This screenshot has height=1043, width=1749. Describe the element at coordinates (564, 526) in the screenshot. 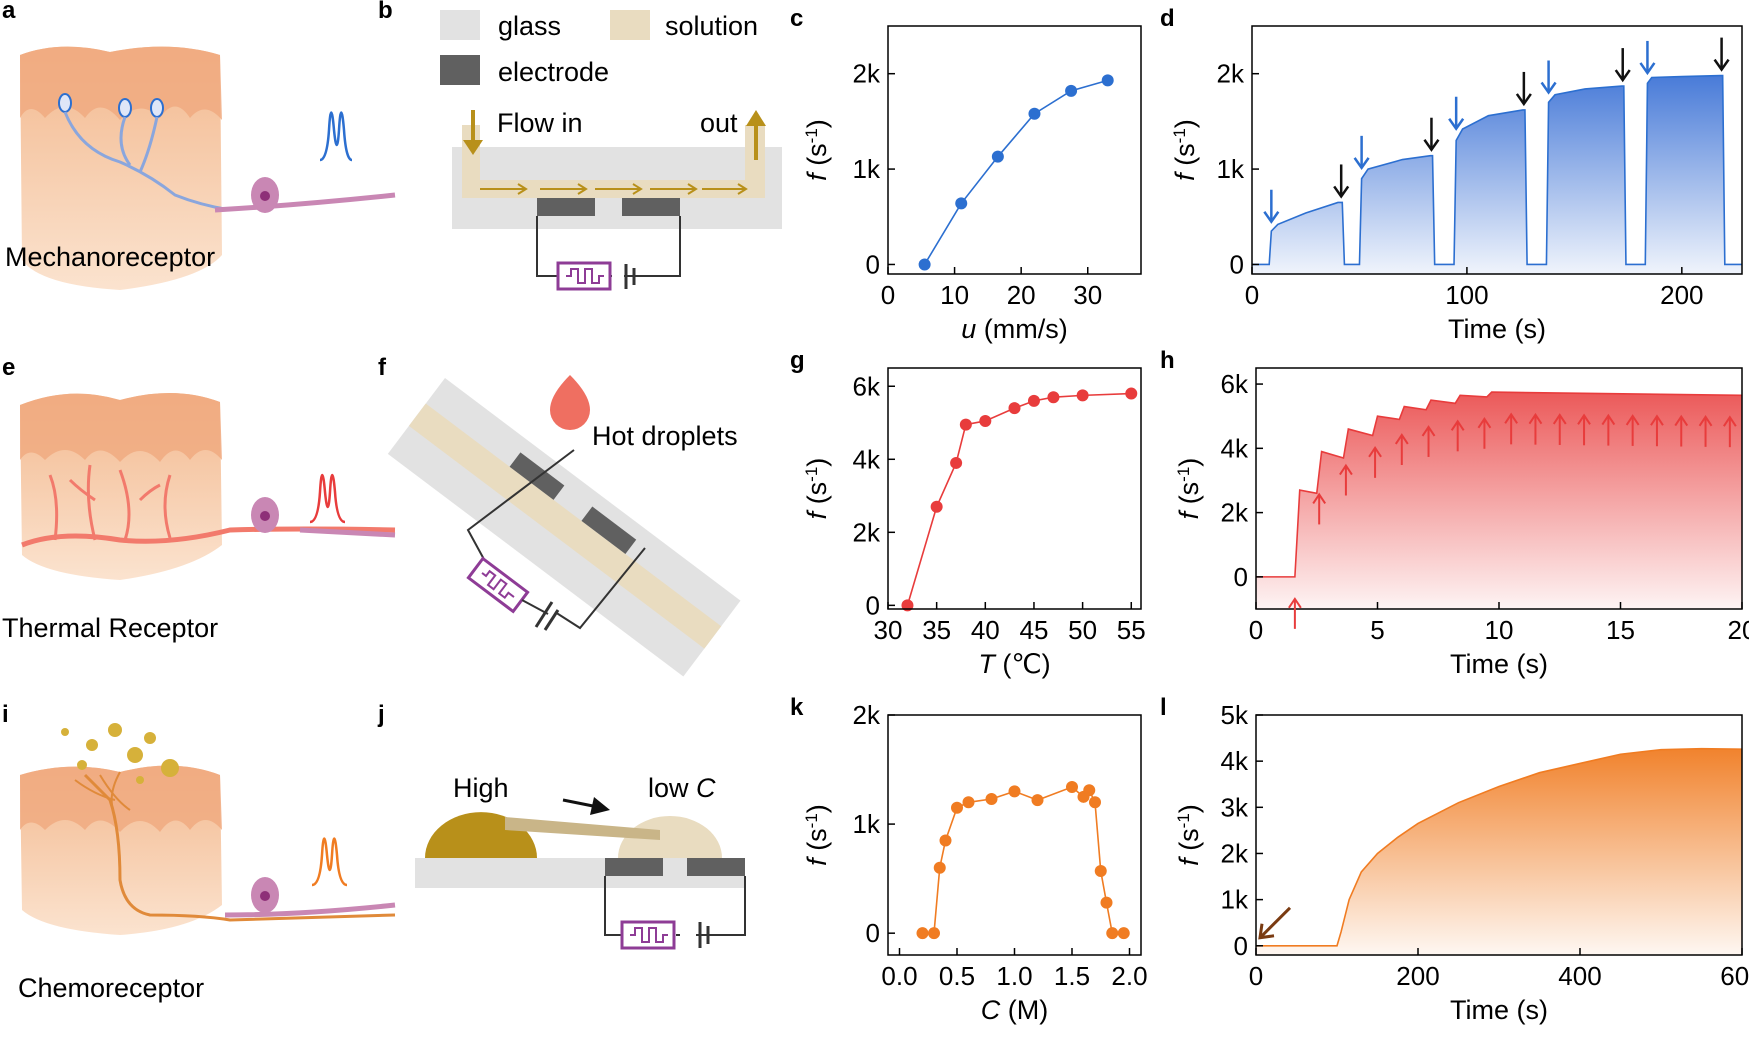

I see `hot-droplet-schematic` at that location.